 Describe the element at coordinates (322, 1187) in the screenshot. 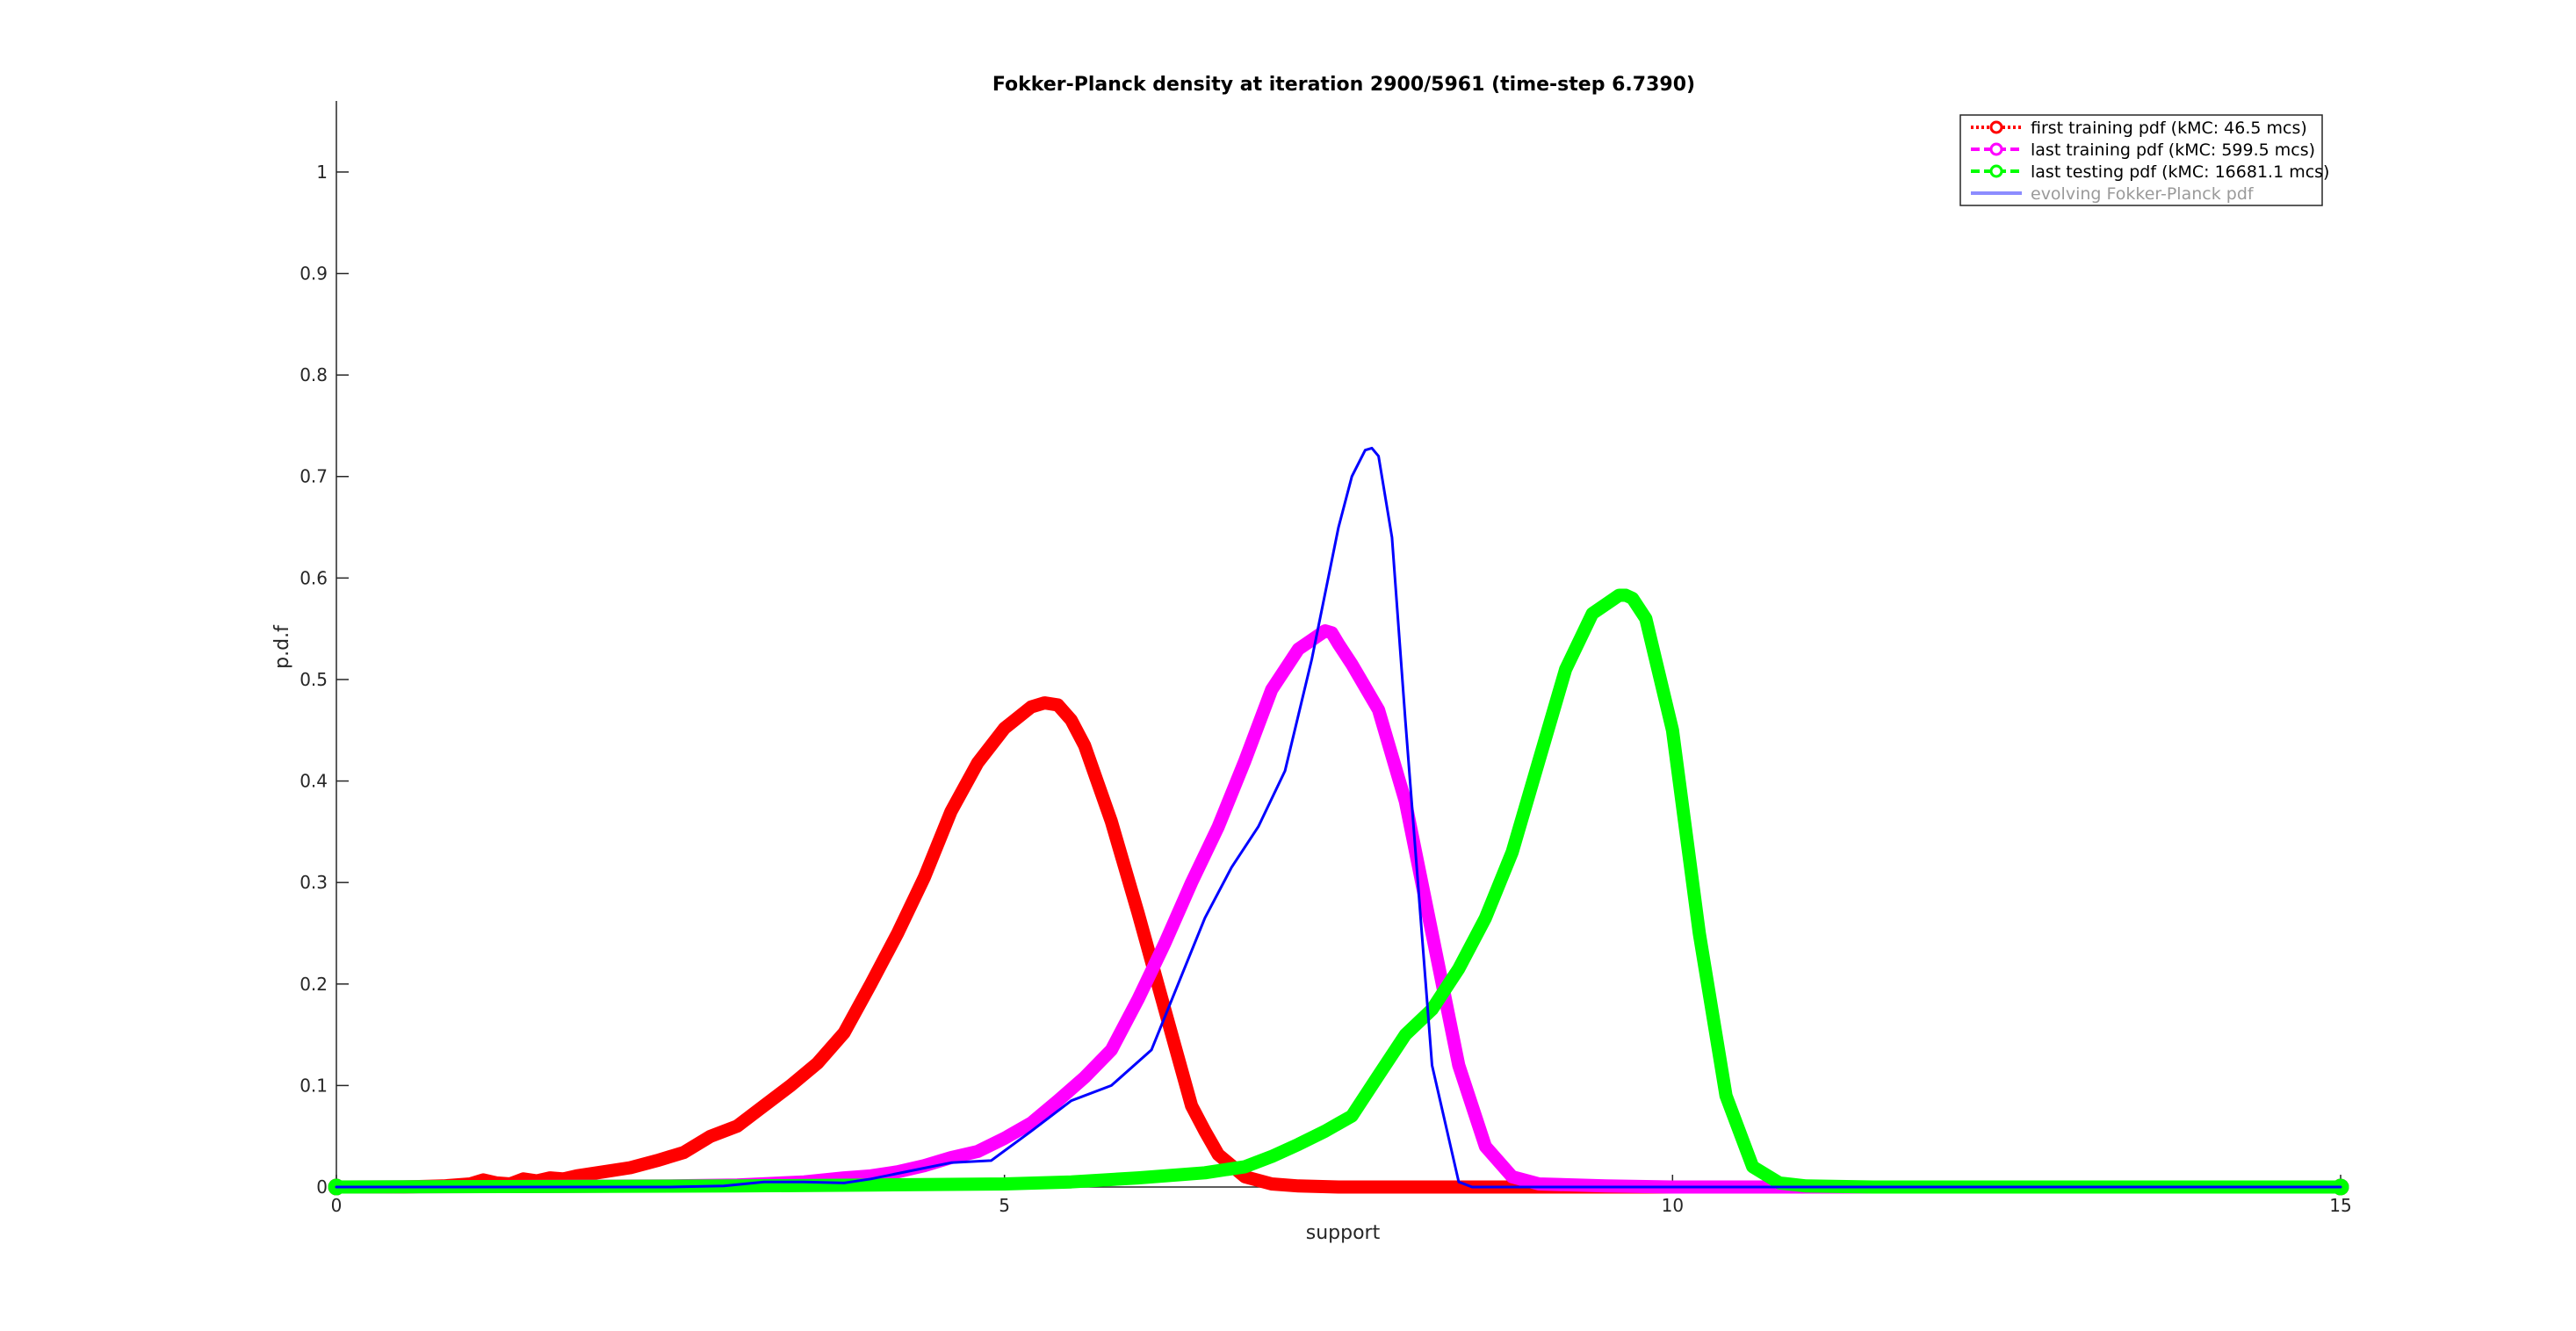

I see `y-tick-label: 0` at that location.